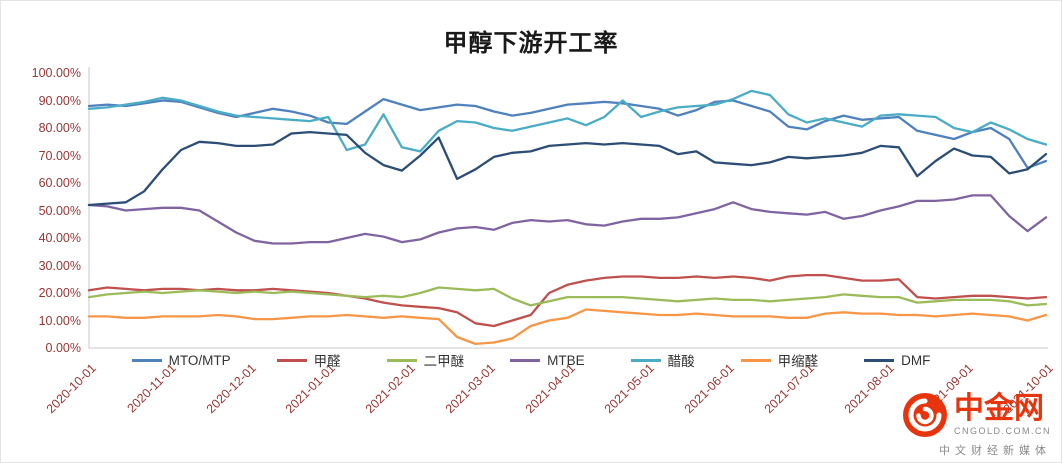 This screenshot has width=1062, height=463. What do you see at coordinates (59, 100) in the screenshot?
I see `y-axis-tick-label: 90.00%` at bounding box center [59, 100].